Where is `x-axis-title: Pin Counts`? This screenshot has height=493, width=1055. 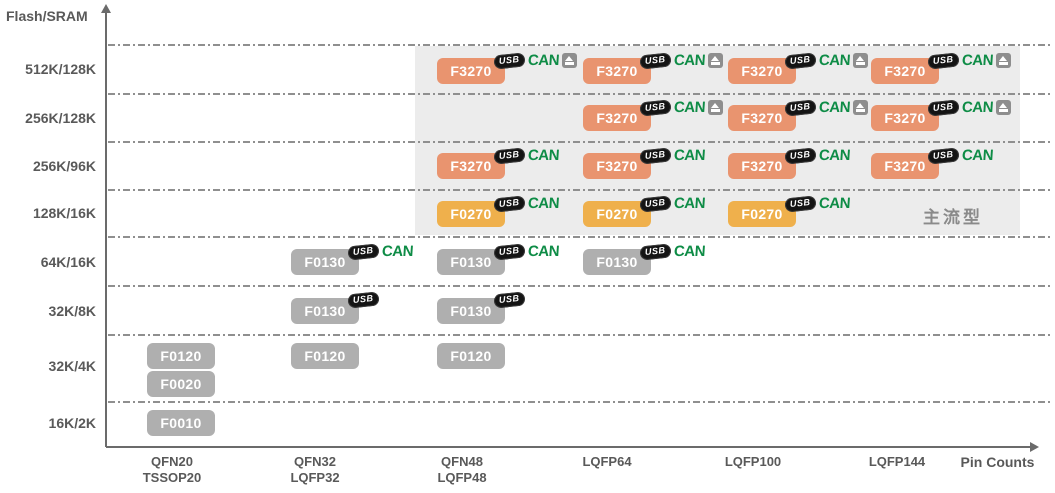
x-axis-title: Pin Counts is located at coordinates (997, 462).